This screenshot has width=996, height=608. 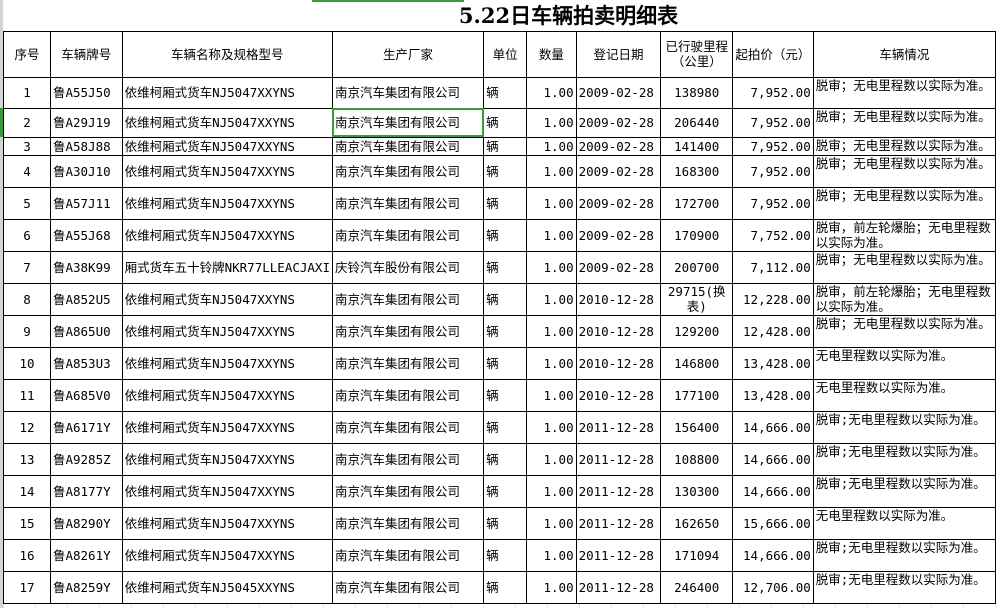 What do you see at coordinates (86, 54) in the screenshot?
I see `header-col-plate: 车辆牌号` at bounding box center [86, 54].